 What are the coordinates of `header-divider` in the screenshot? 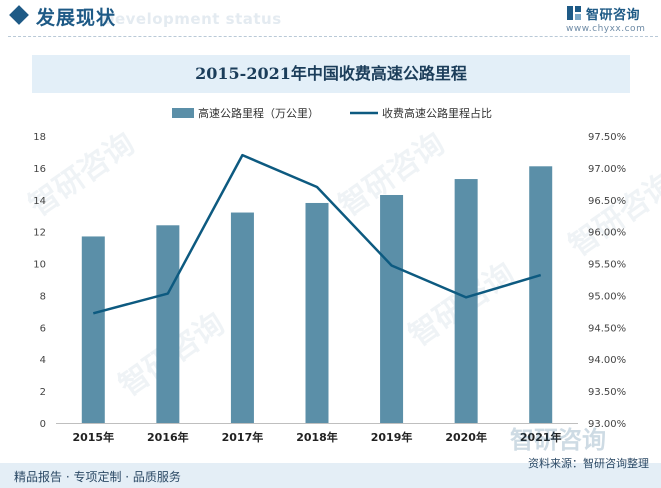 It's located at (333, 36).